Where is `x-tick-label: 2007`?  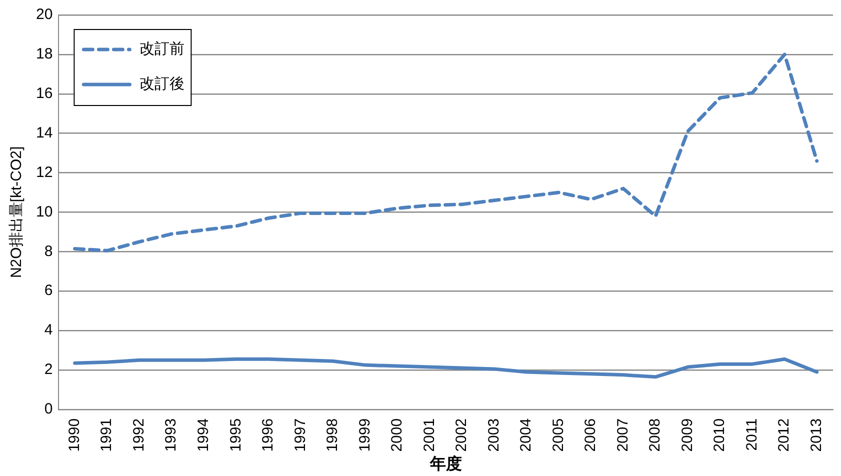 x-tick-label: 2007 is located at coordinates (623, 435).